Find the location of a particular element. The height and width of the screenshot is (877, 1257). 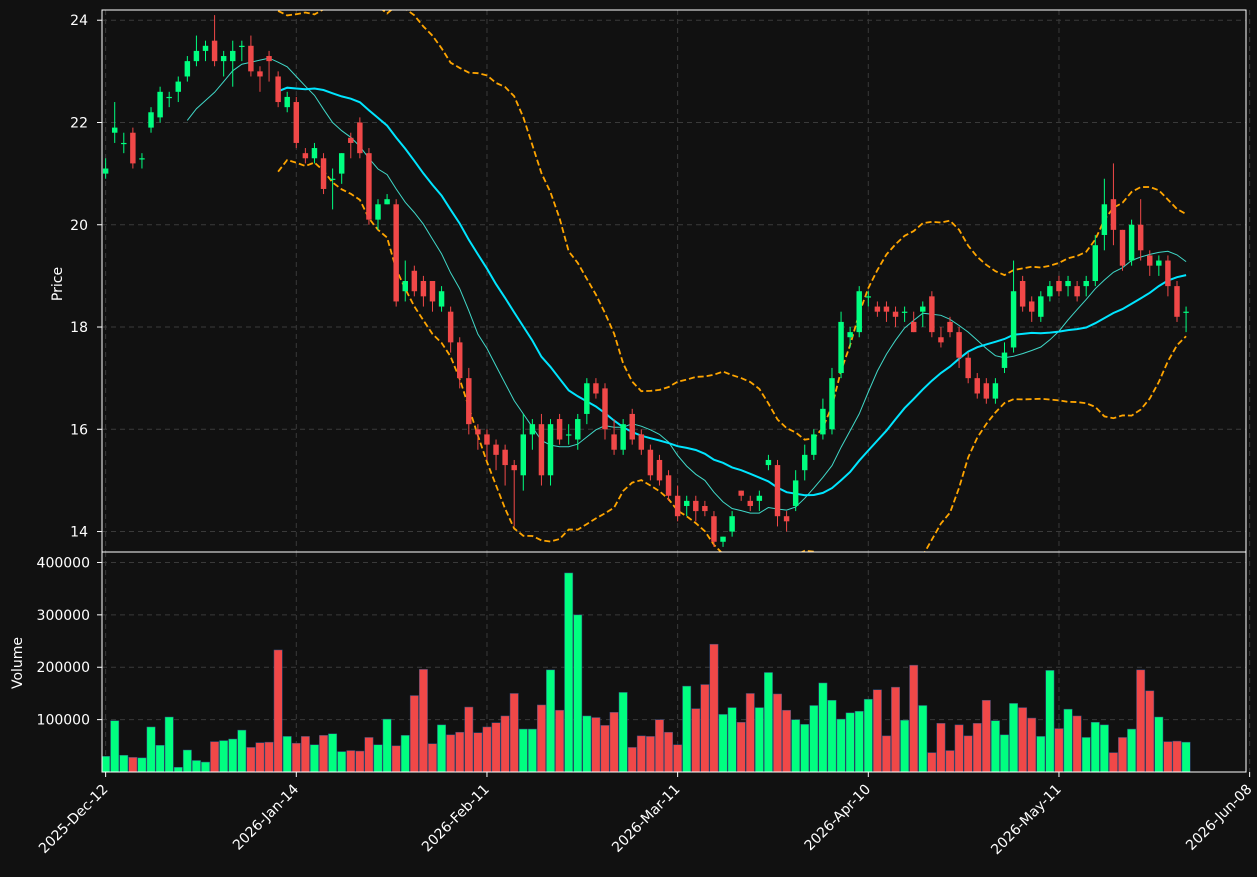

volume-tick-label: 100000 is located at coordinates (63, 721).